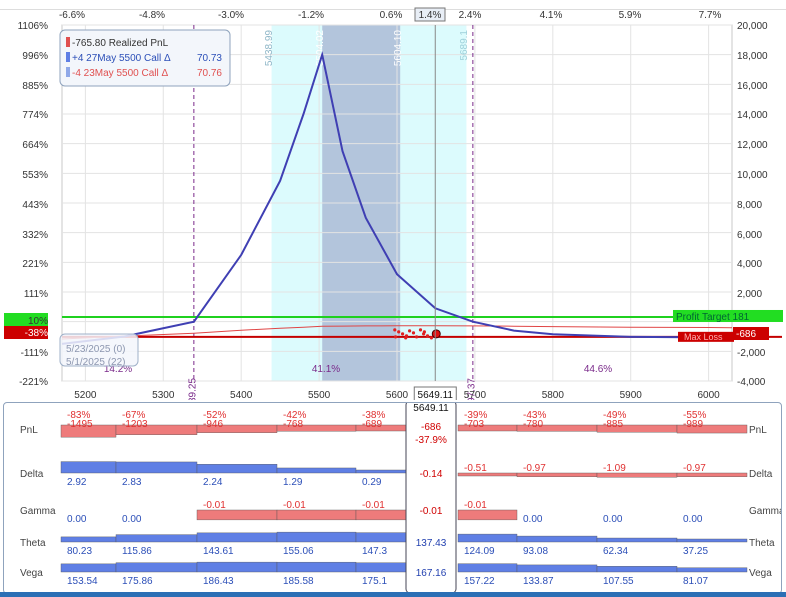  I want to click on left-axis-tick: 774%, so click(35, 115).